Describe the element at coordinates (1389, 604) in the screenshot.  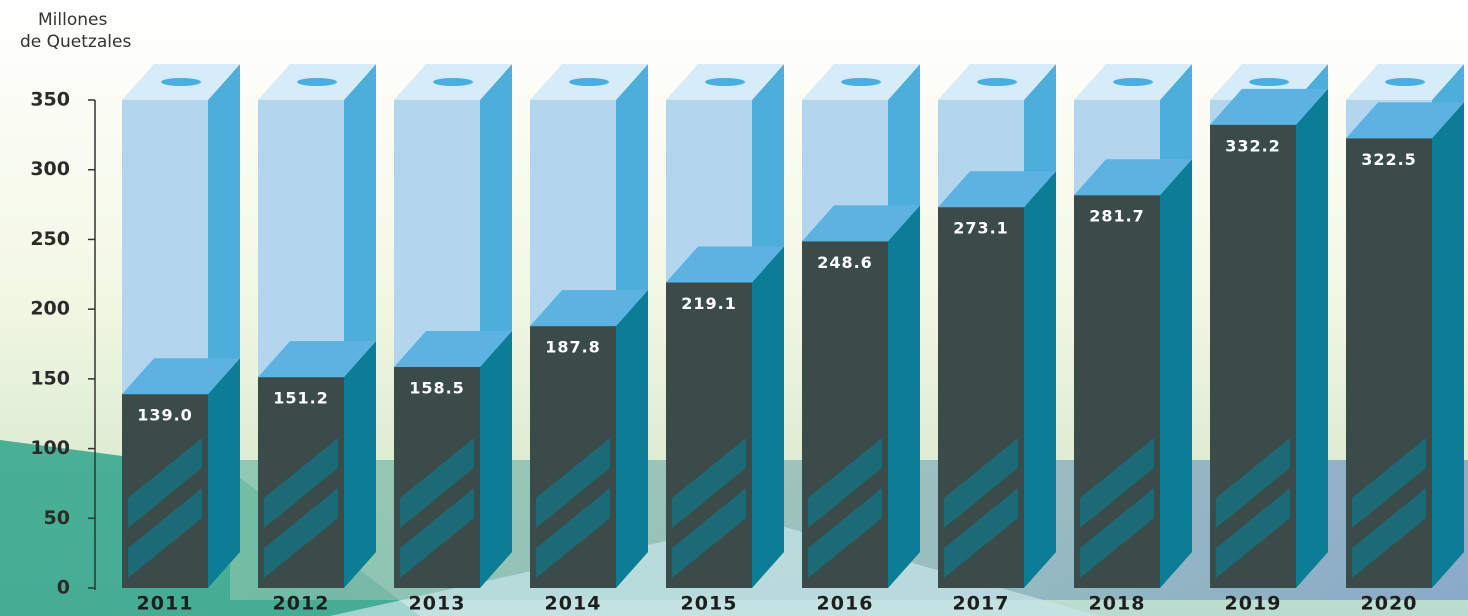
I see `x-tick-label: 2020` at that location.